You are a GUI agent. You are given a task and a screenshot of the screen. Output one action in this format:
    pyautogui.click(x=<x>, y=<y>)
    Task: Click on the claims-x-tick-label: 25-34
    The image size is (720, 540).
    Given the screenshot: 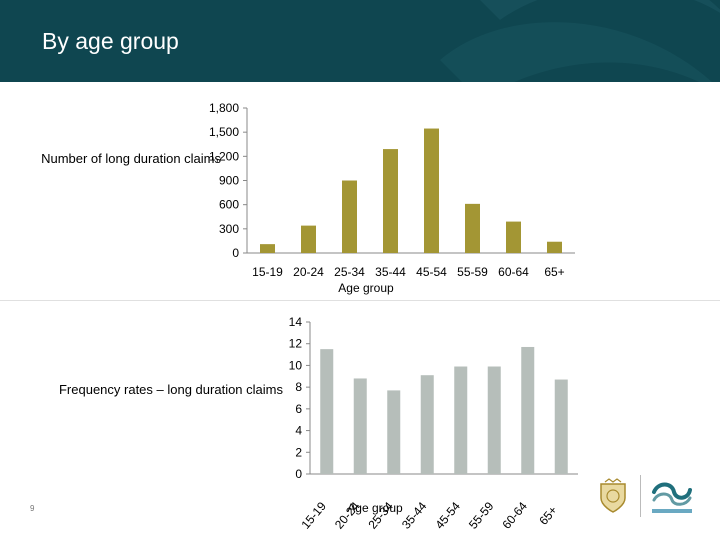 What is the action you would take?
    pyautogui.click(x=349, y=272)
    